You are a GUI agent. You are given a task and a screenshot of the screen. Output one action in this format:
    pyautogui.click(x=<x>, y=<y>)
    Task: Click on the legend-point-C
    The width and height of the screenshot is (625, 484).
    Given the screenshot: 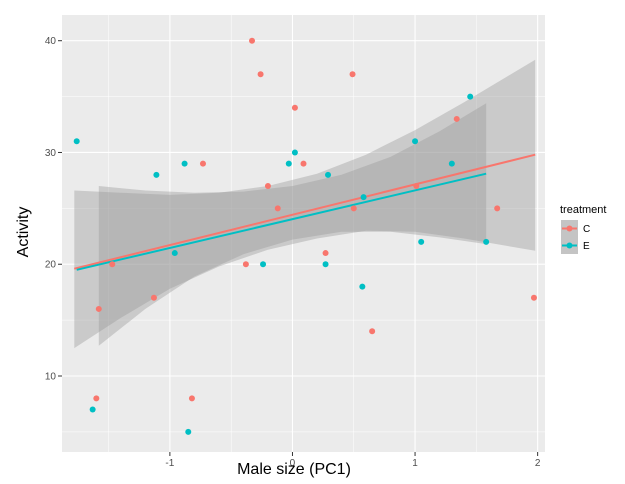 What is the action you would take?
    pyautogui.click(x=569, y=228)
    